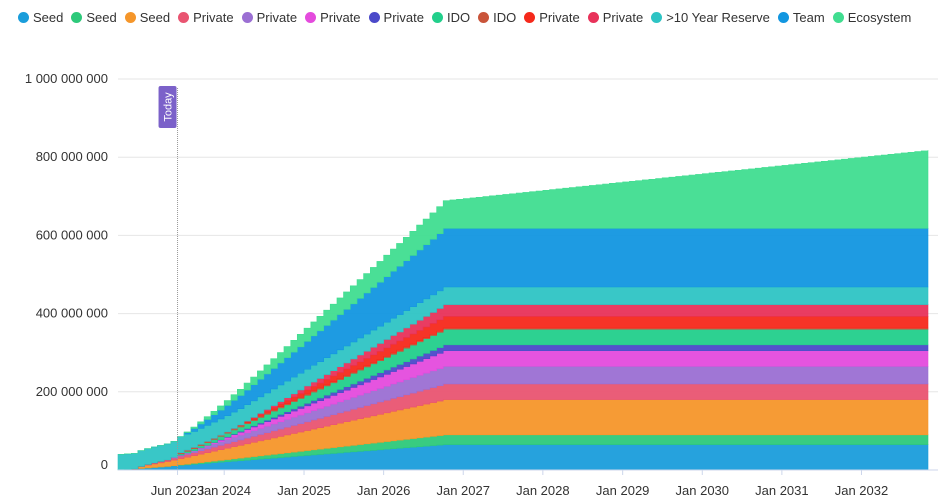 This screenshot has width=940, height=503. What do you see at coordinates (66, 78) in the screenshot?
I see `y-tick-label: 1 000 000 000` at bounding box center [66, 78].